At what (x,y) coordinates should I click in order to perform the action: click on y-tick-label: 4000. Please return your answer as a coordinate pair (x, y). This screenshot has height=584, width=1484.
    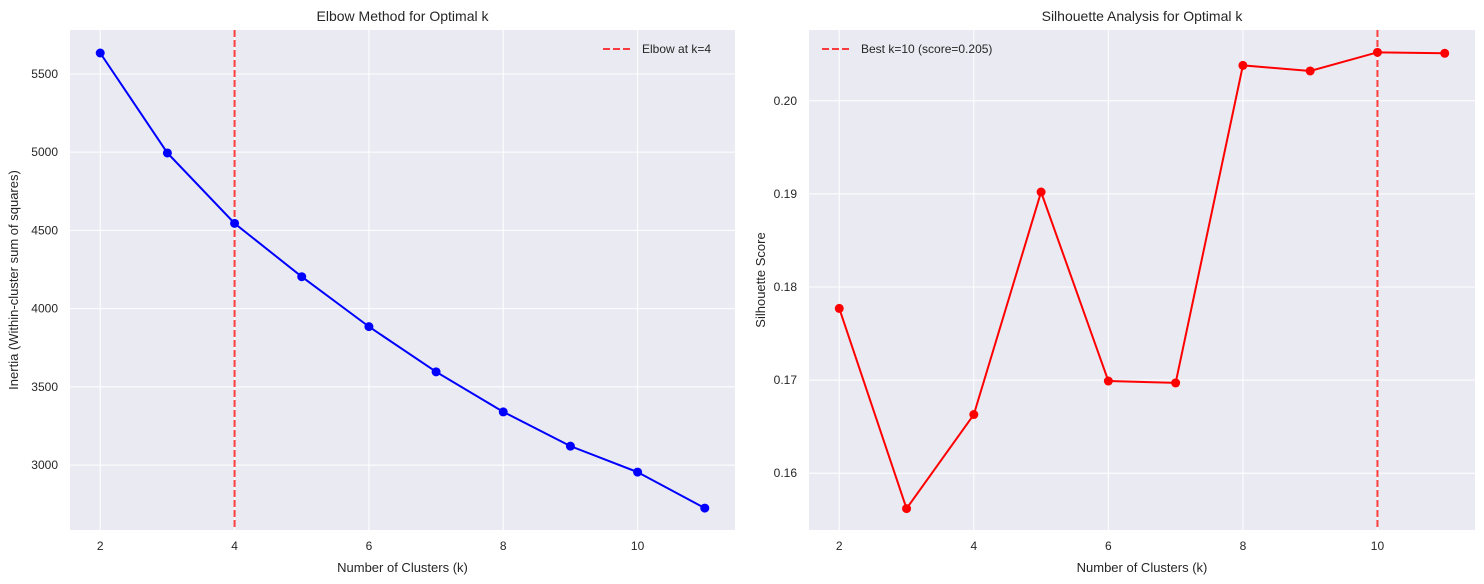
    Looking at the image, I should click on (44, 309).